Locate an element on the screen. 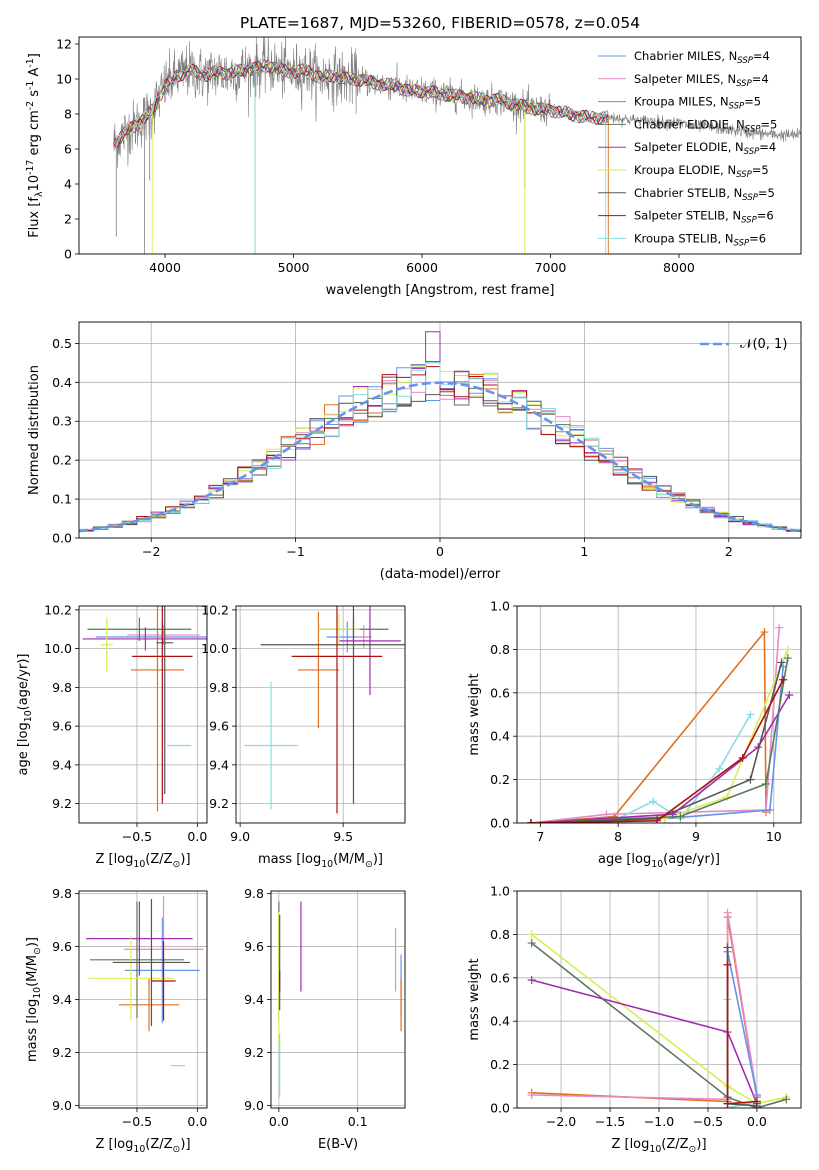 The image size is (819, 1170). weight-line-chabrier_stelib is located at coordinates (656, 742).